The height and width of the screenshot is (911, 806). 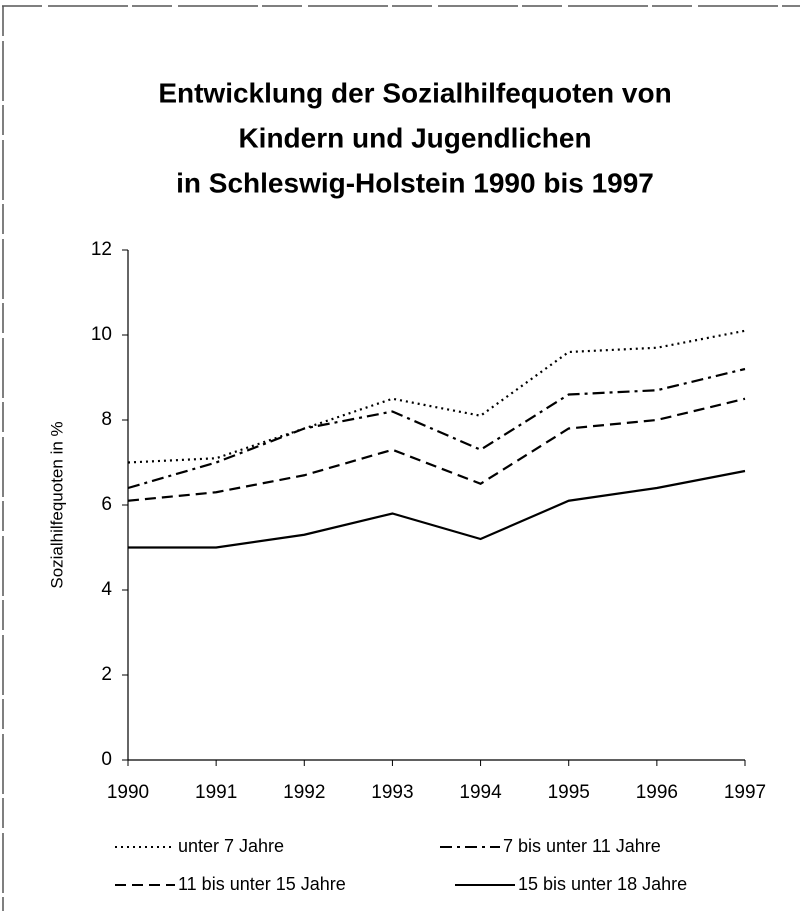 What do you see at coordinates (231, 846) in the screenshot?
I see `legend-label: unter 7 Jahre` at bounding box center [231, 846].